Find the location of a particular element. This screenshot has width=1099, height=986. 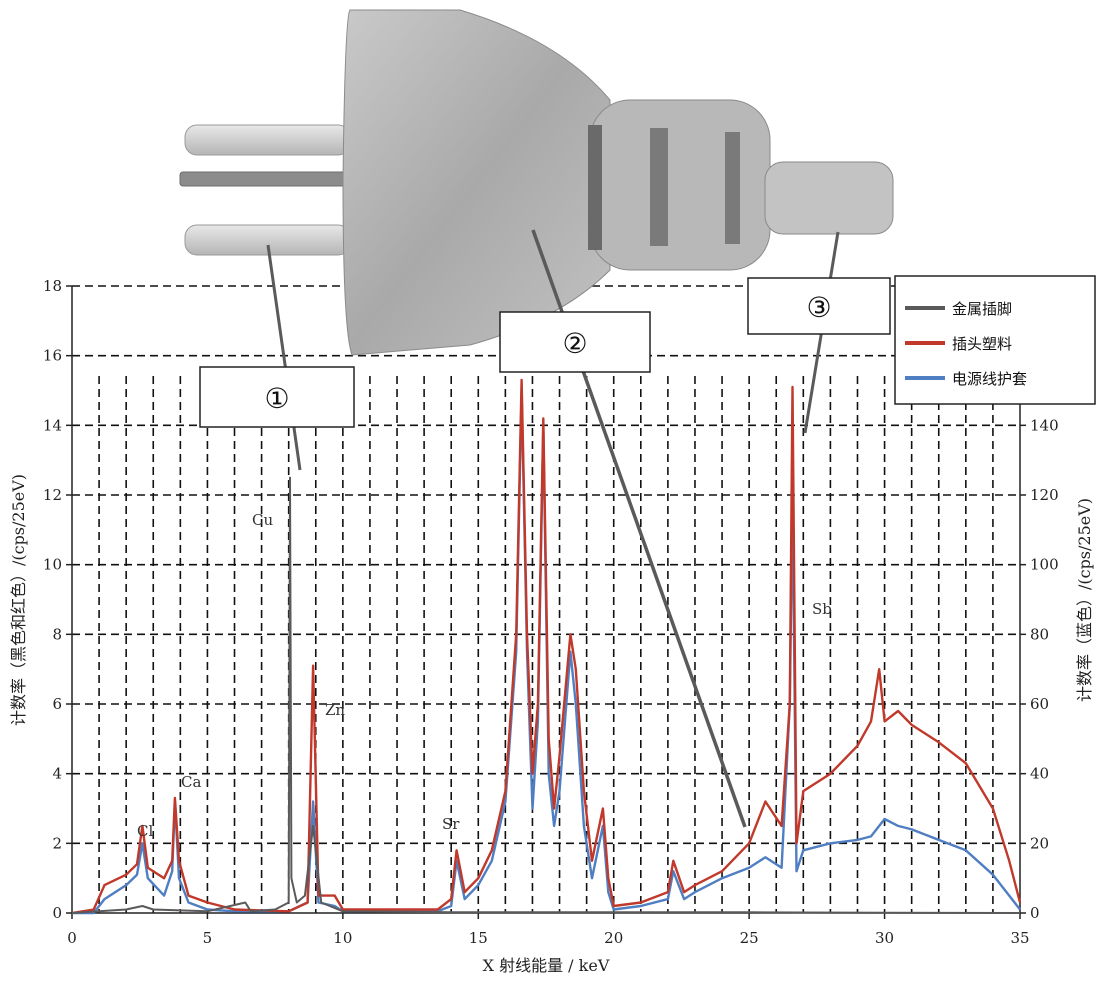

y-right-tick-label: 20 is located at coordinates (1039, 843).